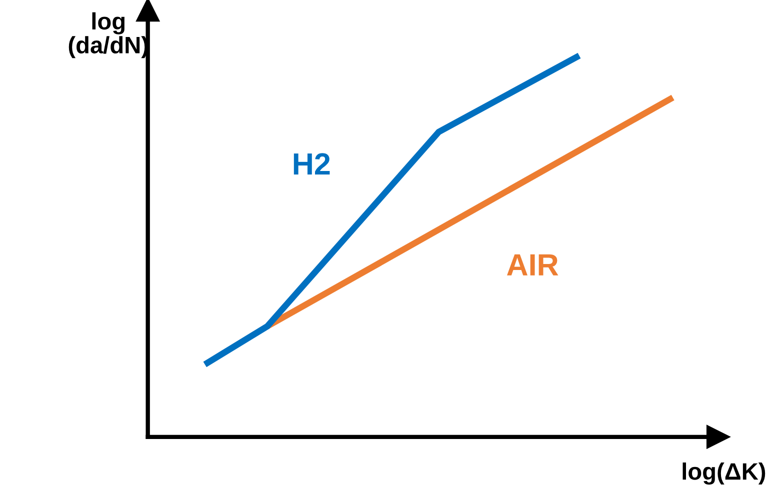 This screenshot has width=774, height=492. Describe the element at coordinates (724, 473) in the screenshot. I see `x-axis-title: log(ΔK)` at that location.